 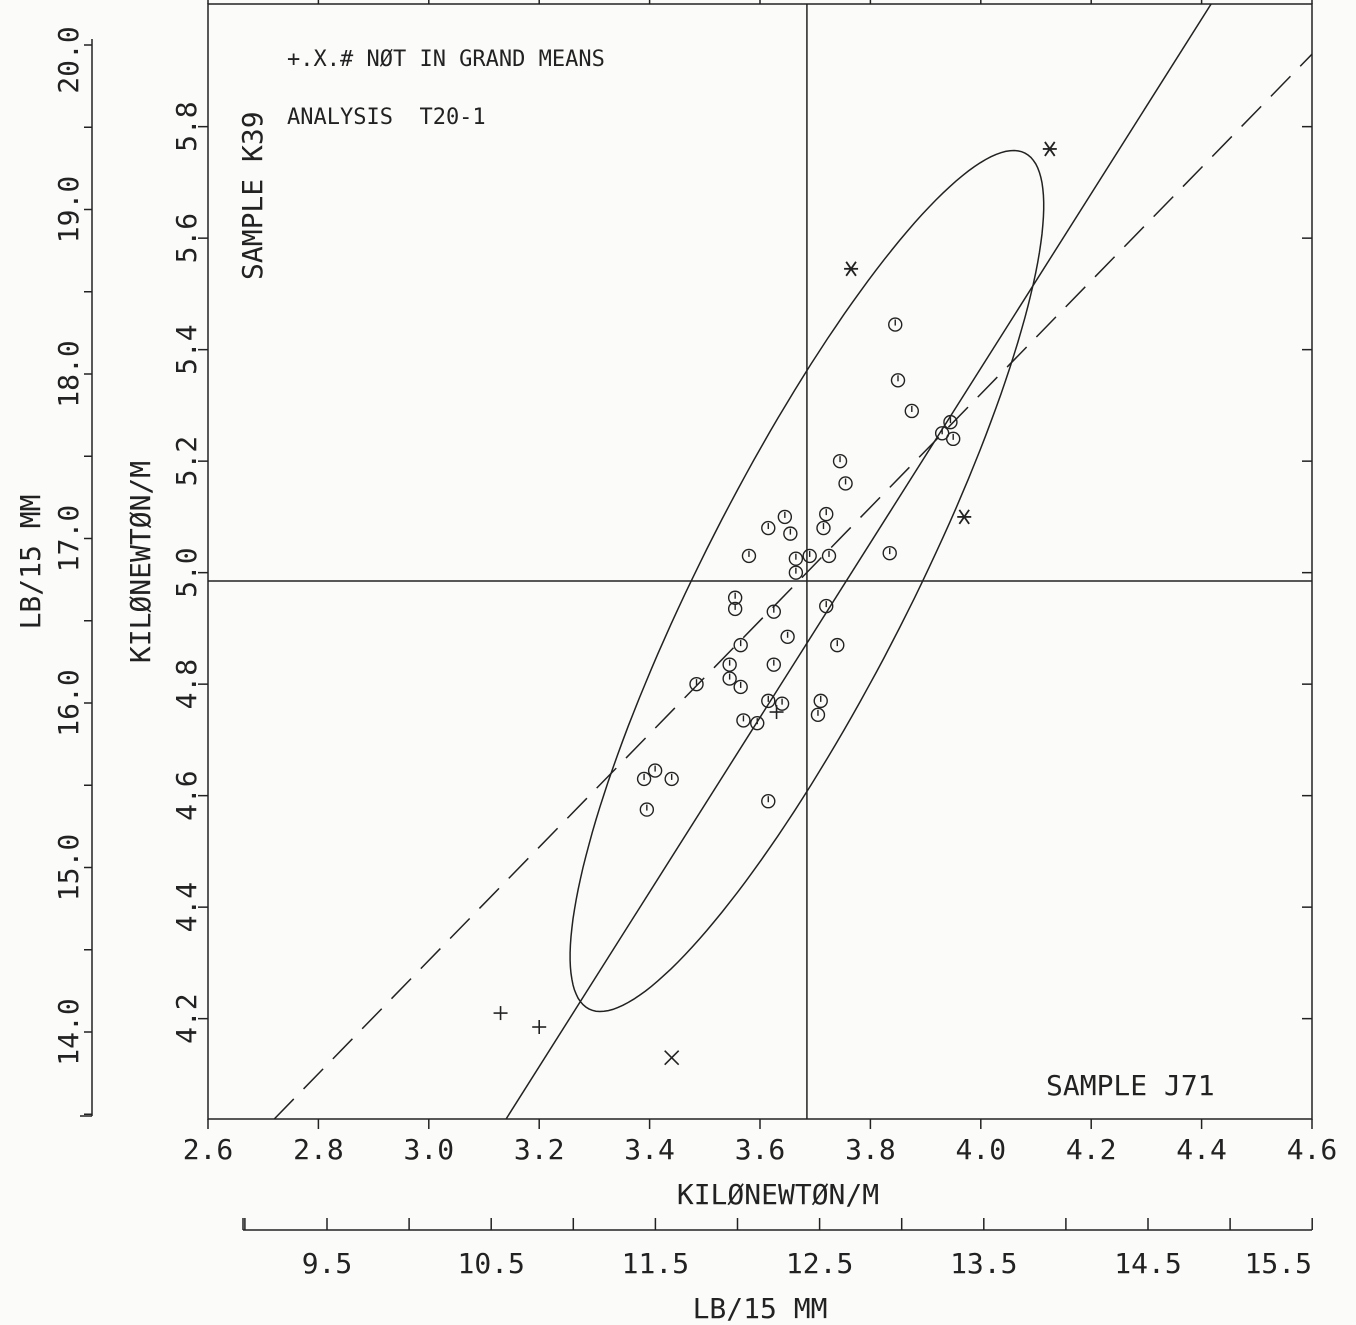 I want to click on y-tick-label: 4.2, so click(x=186, y=1018).